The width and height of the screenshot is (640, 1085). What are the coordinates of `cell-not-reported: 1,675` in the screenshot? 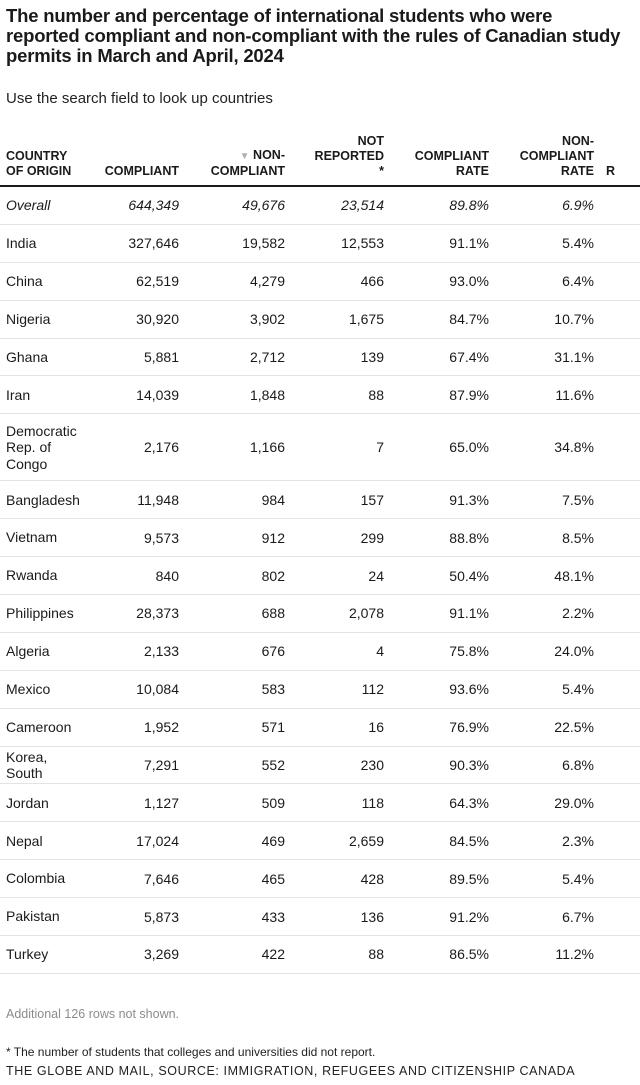 It's located at (340, 319).